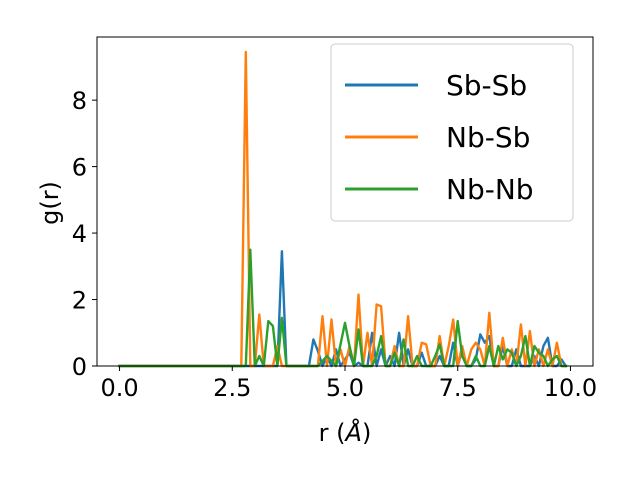 The width and height of the screenshot is (640, 480). What do you see at coordinates (232, 388) in the screenshot?
I see `x-tick-label: 2.5` at bounding box center [232, 388].